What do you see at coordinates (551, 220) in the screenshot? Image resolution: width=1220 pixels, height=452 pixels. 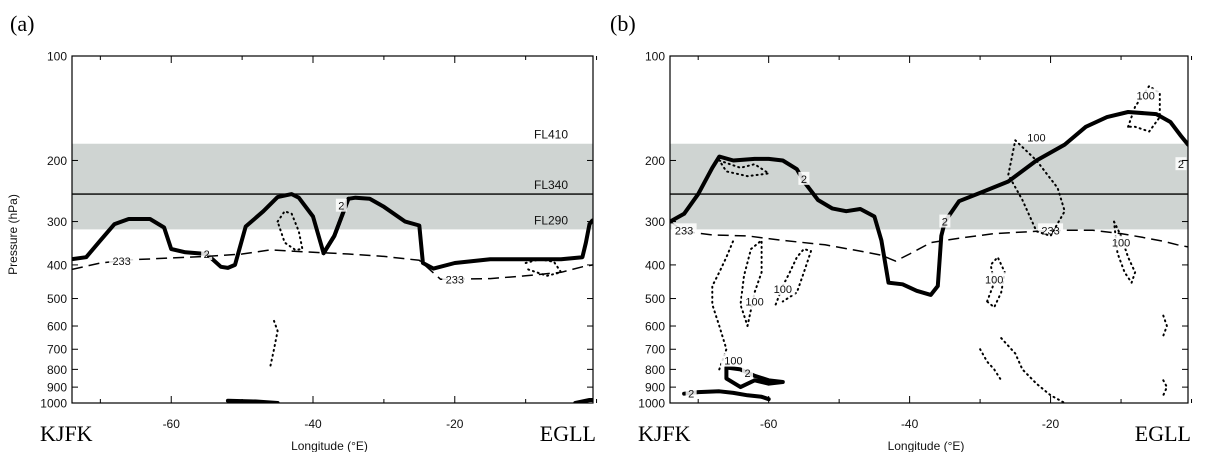 I see `flight-level-label: FL290` at bounding box center [551, 220].